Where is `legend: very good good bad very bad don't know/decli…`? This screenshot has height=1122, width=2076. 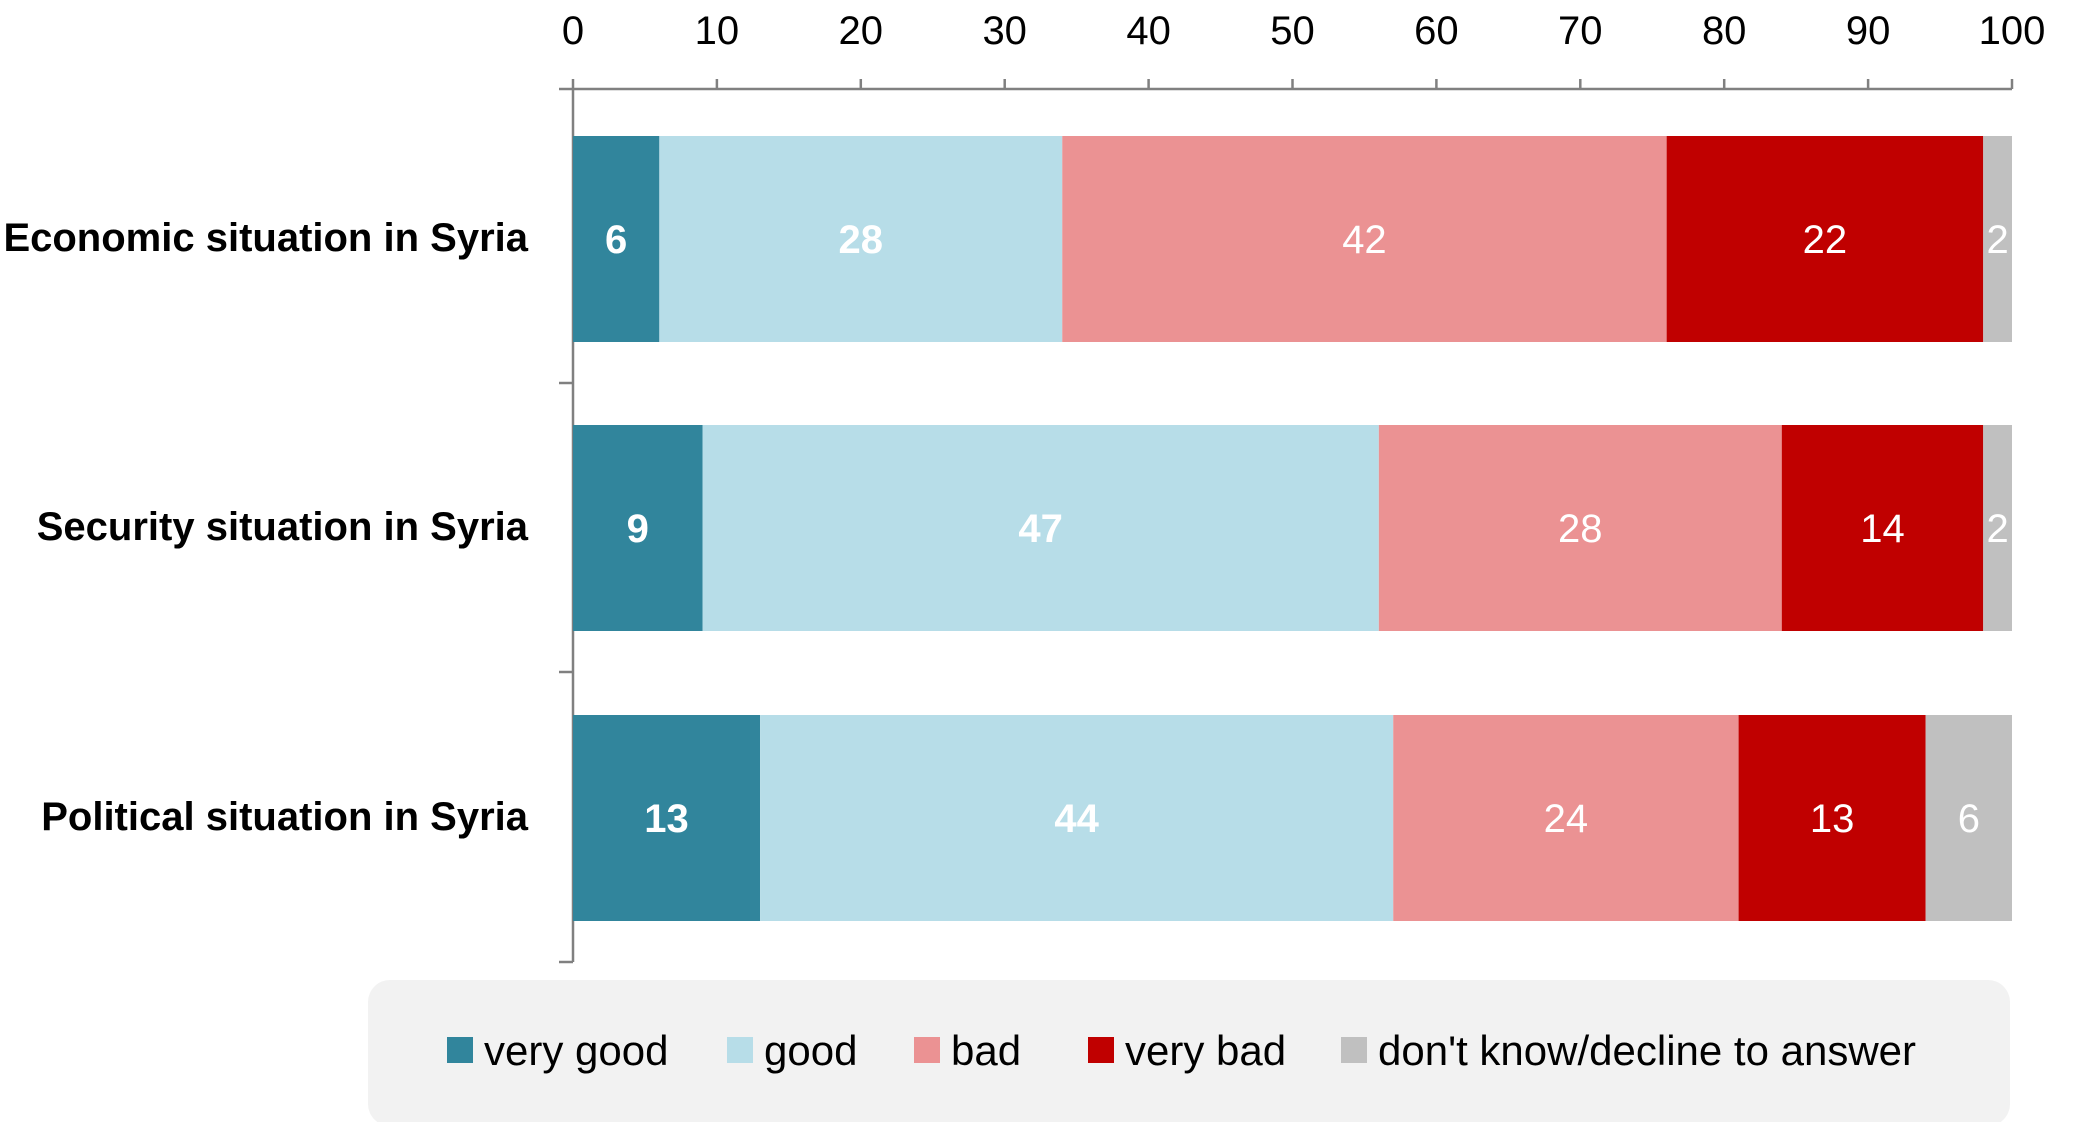 legend: very good good bad very bad don't know/decli… is located at coordinates (1189, 1051).